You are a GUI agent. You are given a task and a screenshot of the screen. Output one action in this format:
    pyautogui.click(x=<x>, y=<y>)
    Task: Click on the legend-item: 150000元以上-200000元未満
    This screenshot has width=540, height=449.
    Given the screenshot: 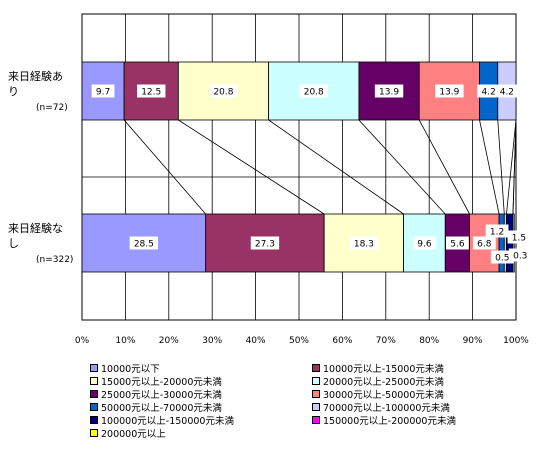 What is the action you would take?
    pyautogui.click(x=384, y=420)
    